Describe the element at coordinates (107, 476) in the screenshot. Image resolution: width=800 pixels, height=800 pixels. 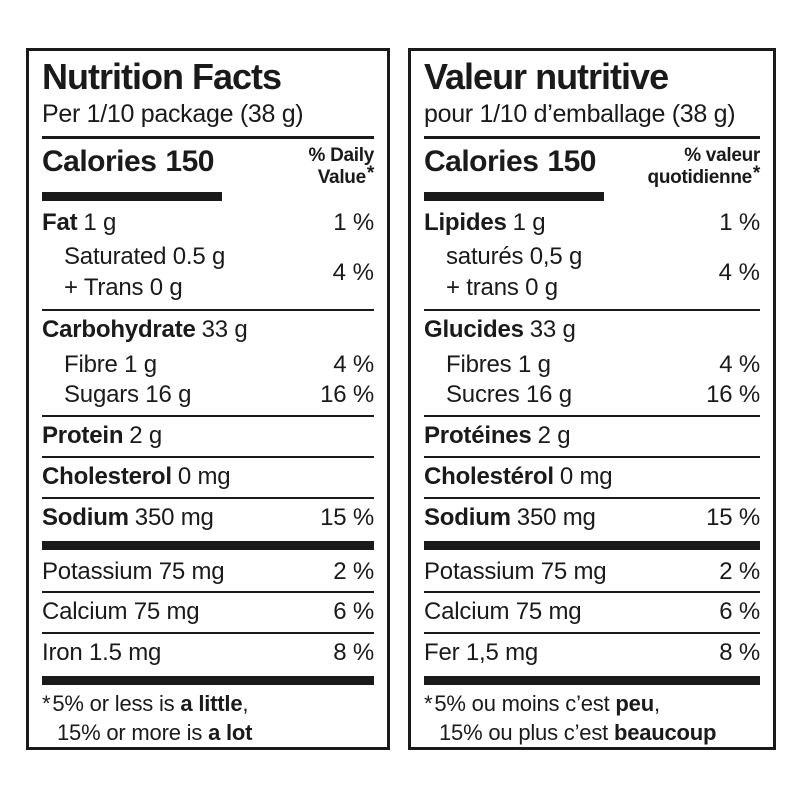
I see `cholesterol-label: Cholesterol` at that location.